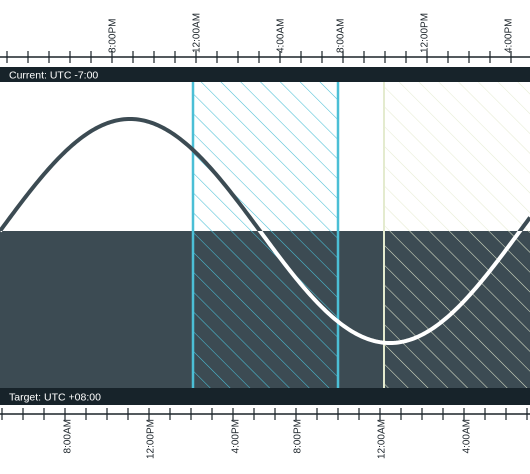  I want to click on bottom-tick-label-5: 4:00AM, so click(467, 436).